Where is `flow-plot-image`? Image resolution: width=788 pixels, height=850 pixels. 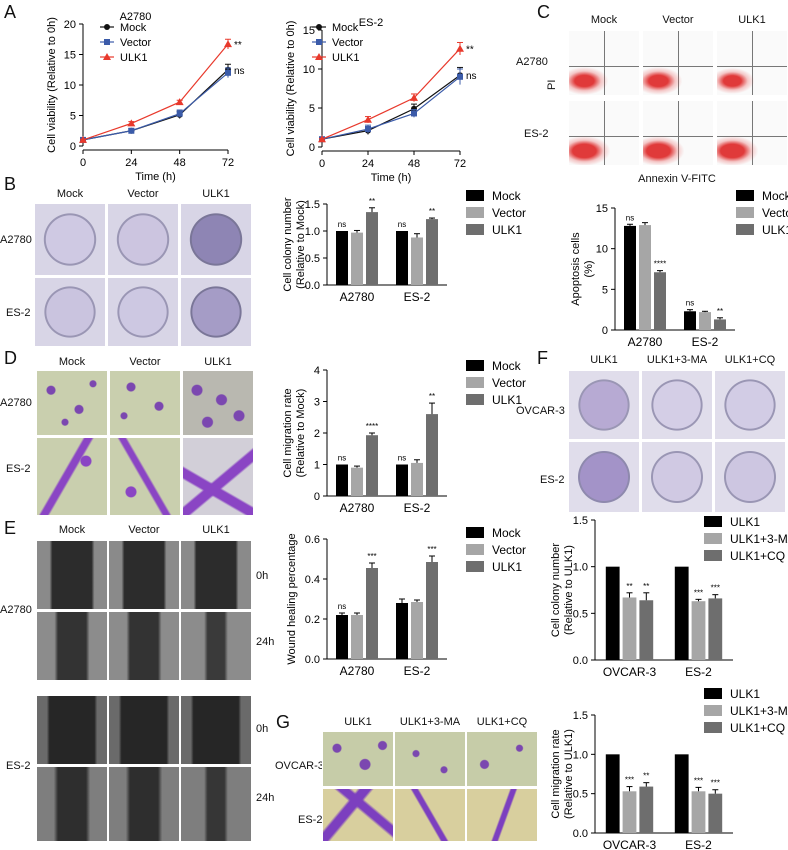
flow-plot-image is located at coordinates (752, 133).